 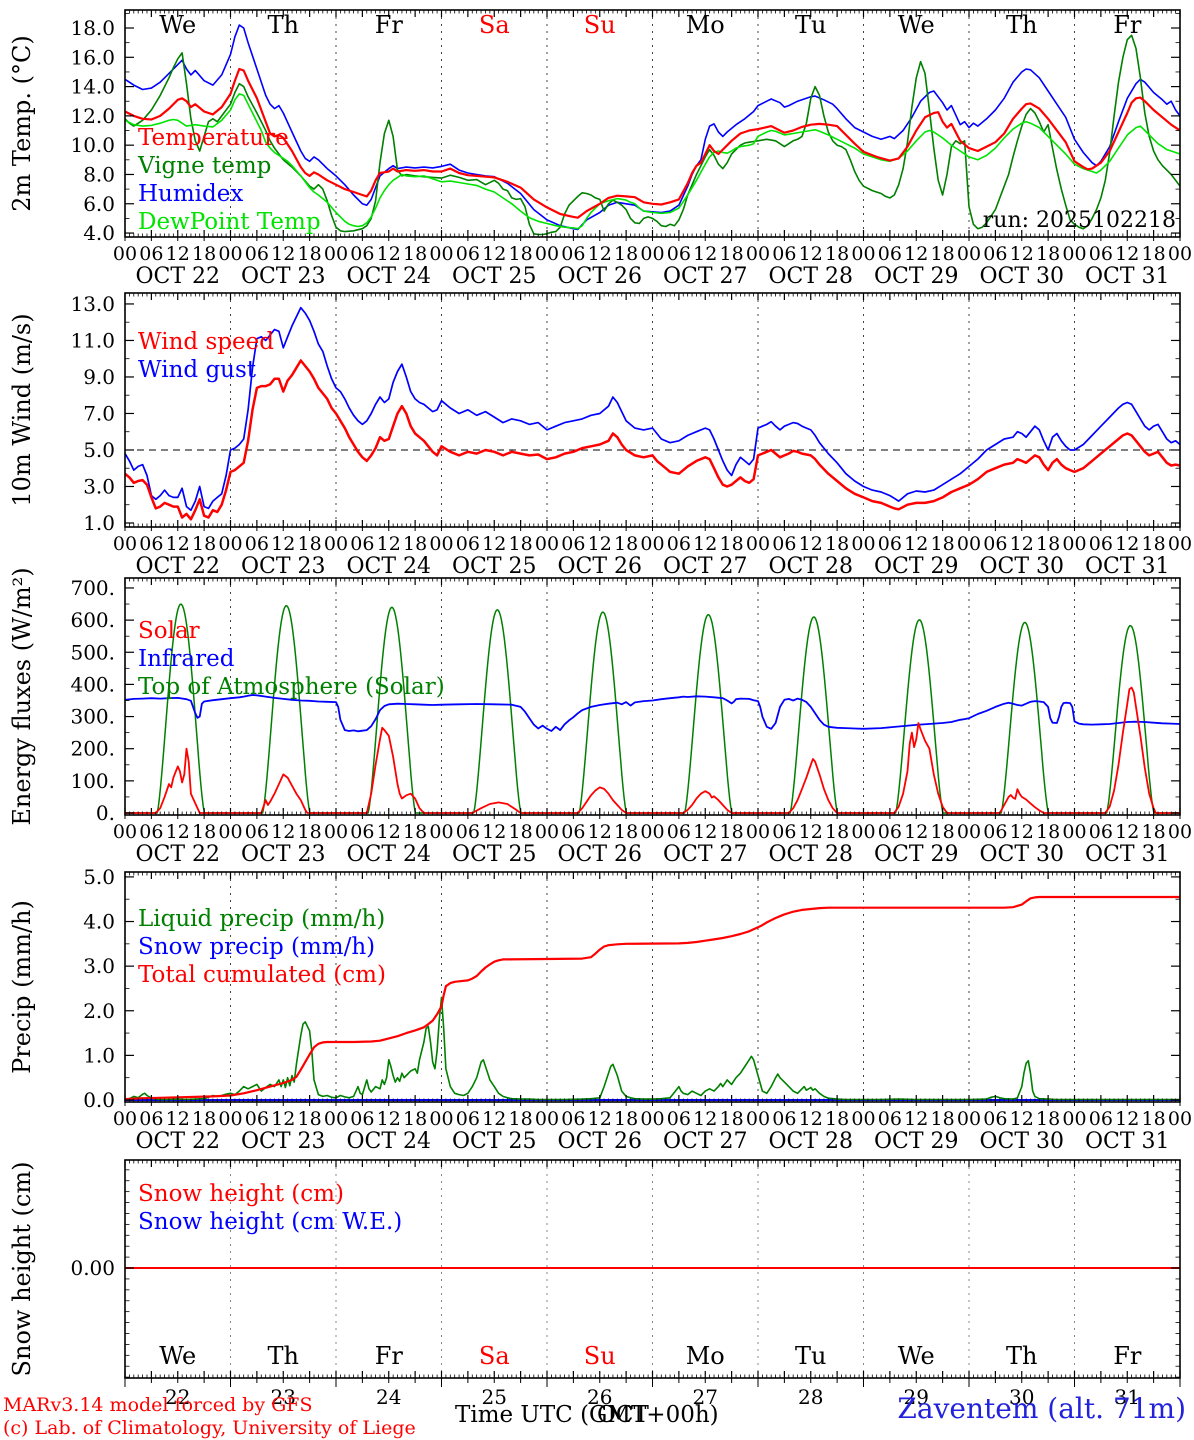 I want to click on date-label: OCT 24, so click(x=388, y=566).